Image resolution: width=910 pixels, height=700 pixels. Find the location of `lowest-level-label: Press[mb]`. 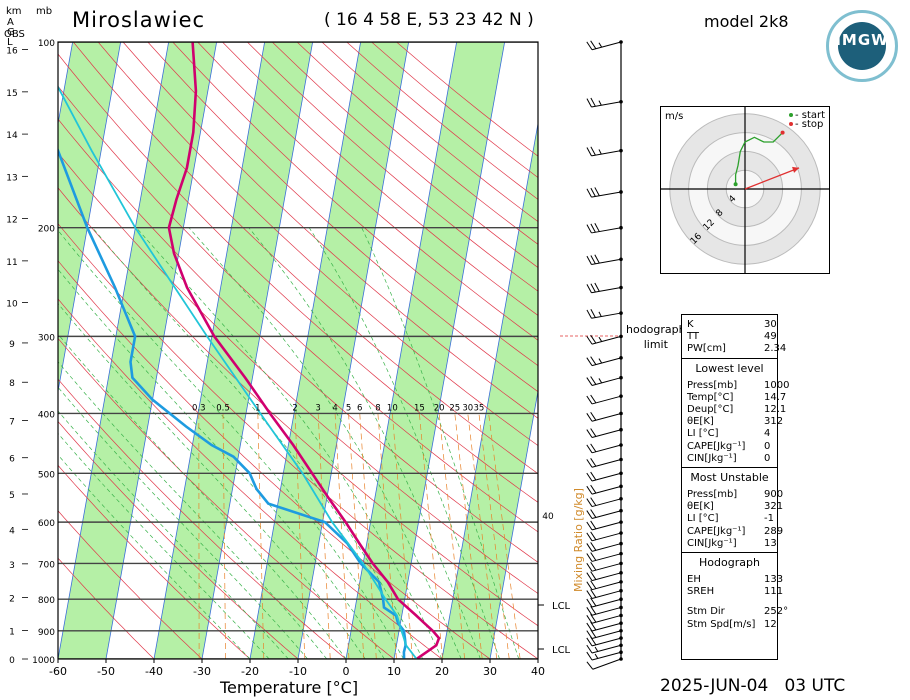

lowest-level-label: Press[mb] is located at coordinates (712, 385).